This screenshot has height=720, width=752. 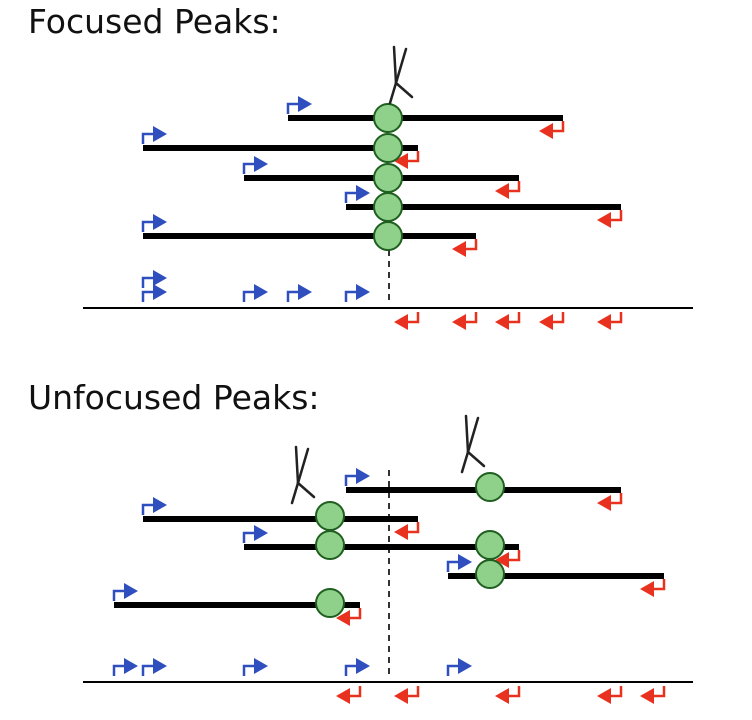 What do you see at coordinates (174, 397) in the screenshot?
I see `unfocused-peaks-title: Unfocused Peaks:` at bounding box center [174, 397].